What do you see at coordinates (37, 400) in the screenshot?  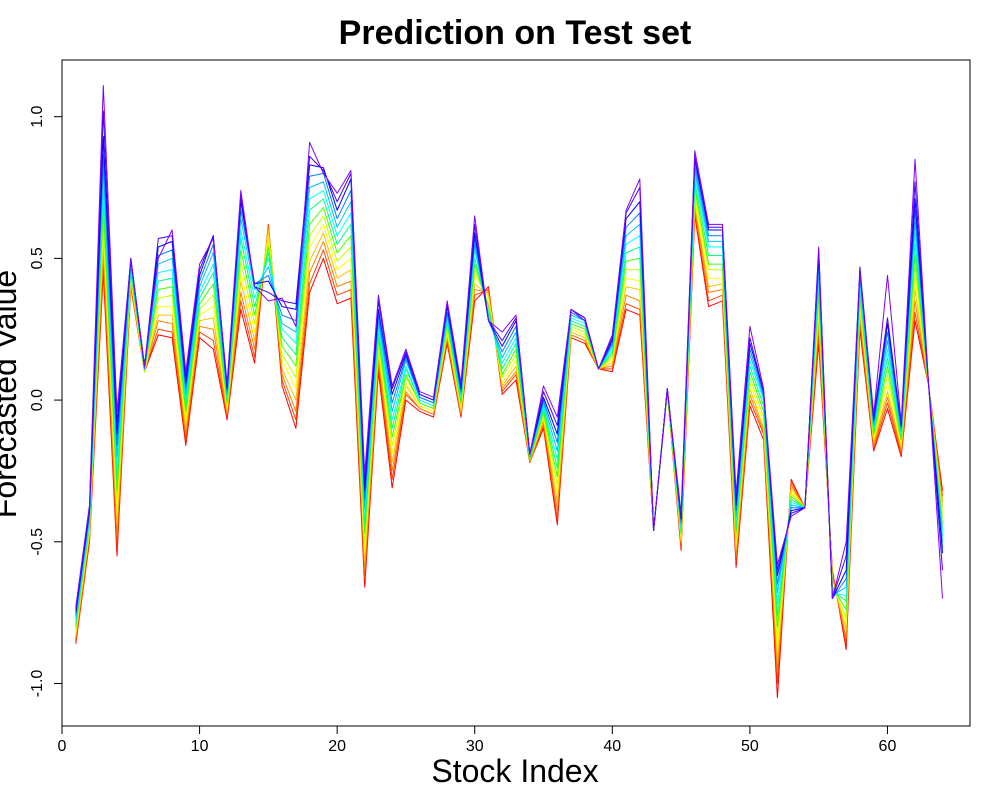 I see `y-tick-label: 0.0` at bounding box center [37, 400].